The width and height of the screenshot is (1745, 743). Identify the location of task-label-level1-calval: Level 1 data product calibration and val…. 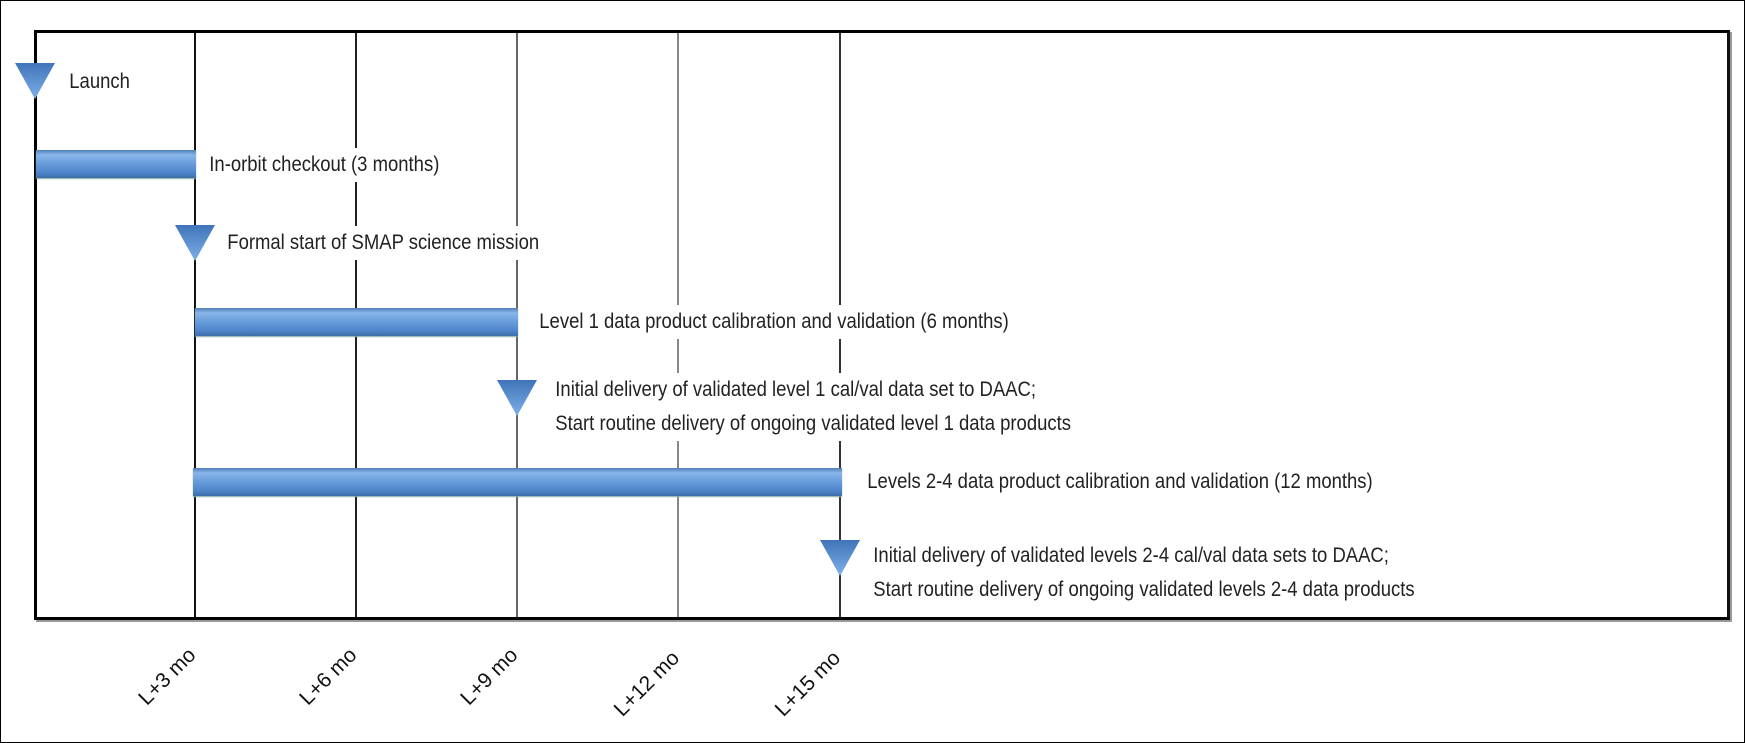
(774, 322).